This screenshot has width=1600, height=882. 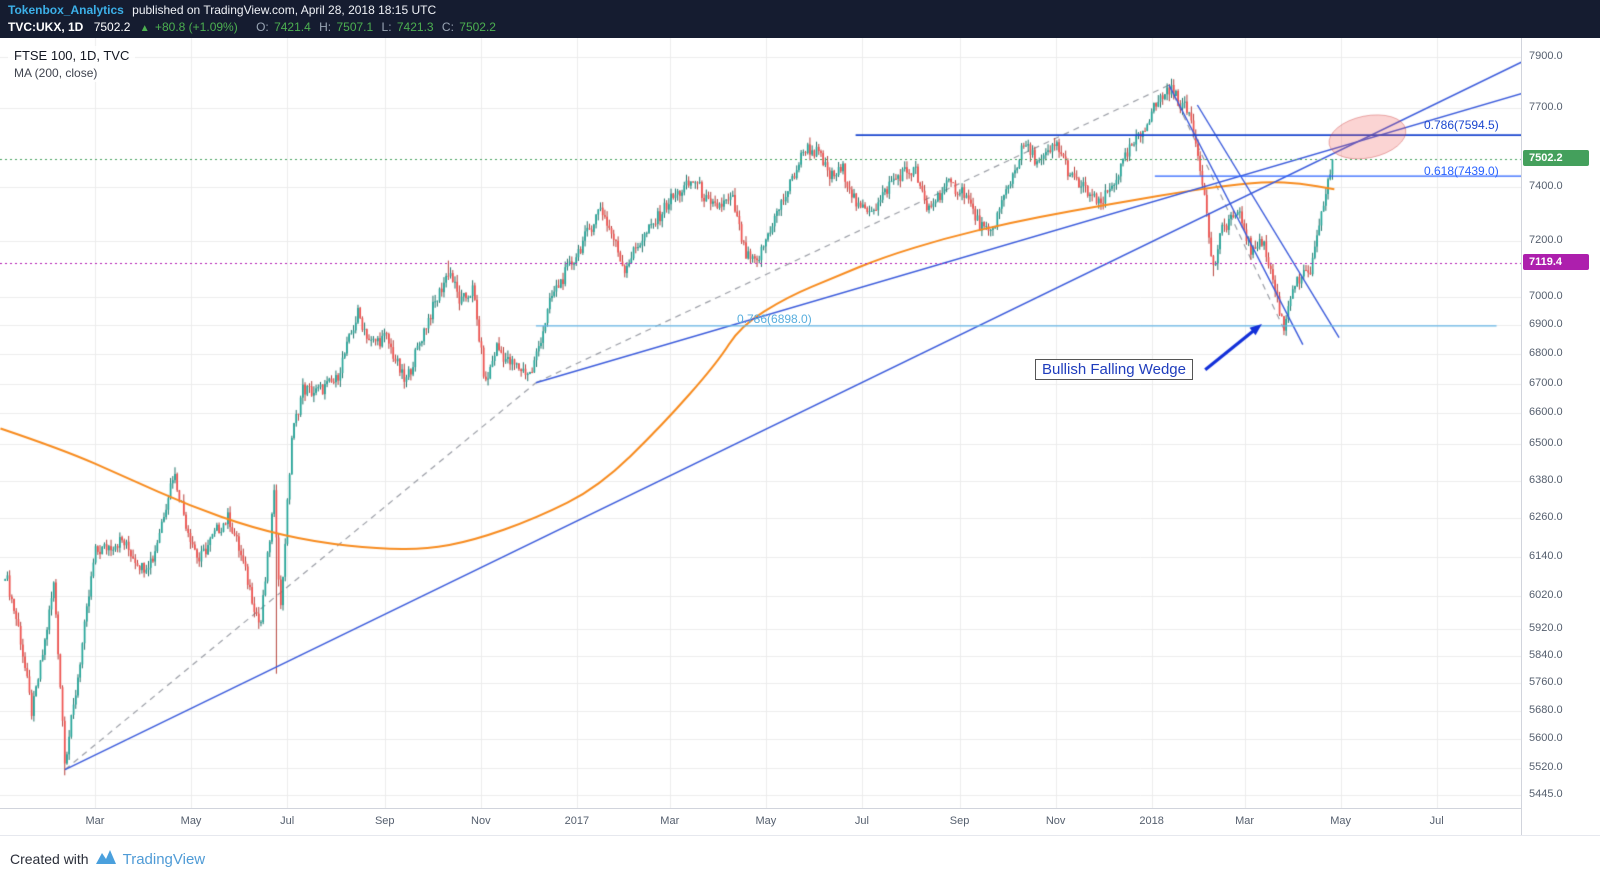 I want to click on high-label: H:, so click(x=325, y=27).